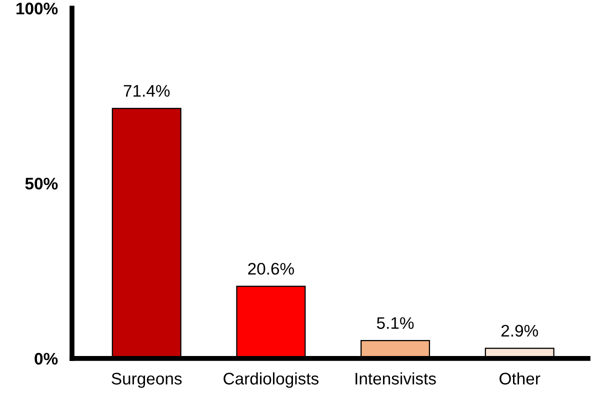 Image resolution: width=600 pixels, height=412 pixels. I want to click on y-tick-label: 100%, so click(37, 8).